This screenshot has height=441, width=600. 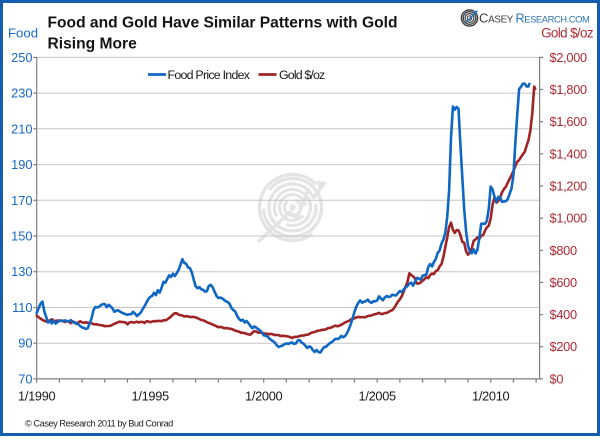 What do you see at coordinates (378, 396) in the screenshot?
I see `svg-text: 1/2005` at bounding box center [378, 396].